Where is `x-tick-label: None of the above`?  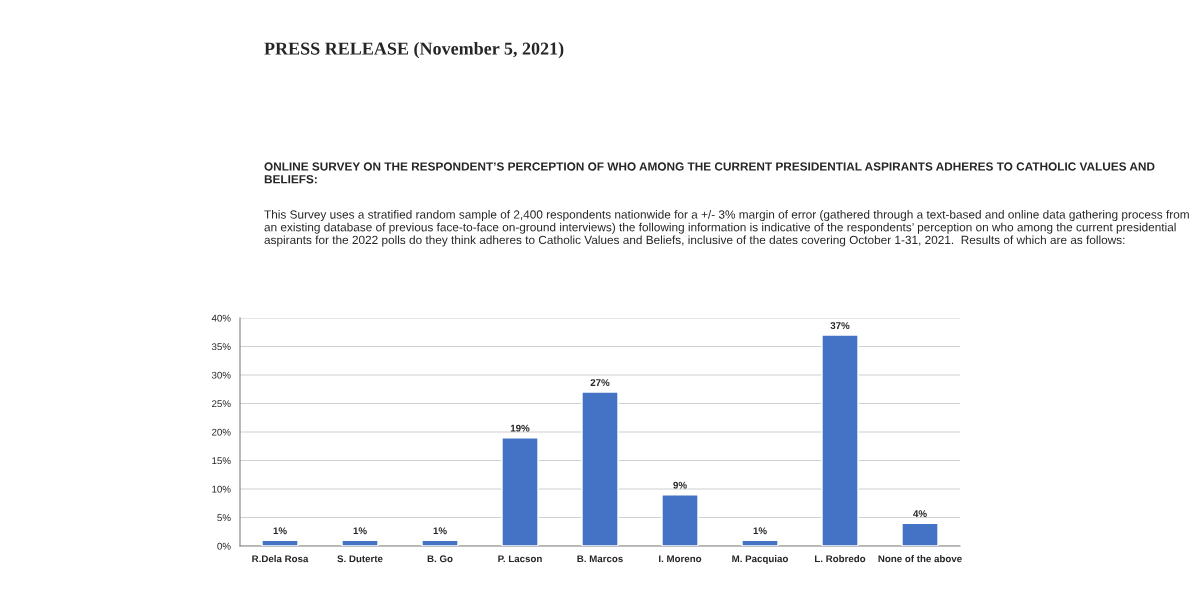 x-tick-label: None of the above is located at coordinates (920, 559).